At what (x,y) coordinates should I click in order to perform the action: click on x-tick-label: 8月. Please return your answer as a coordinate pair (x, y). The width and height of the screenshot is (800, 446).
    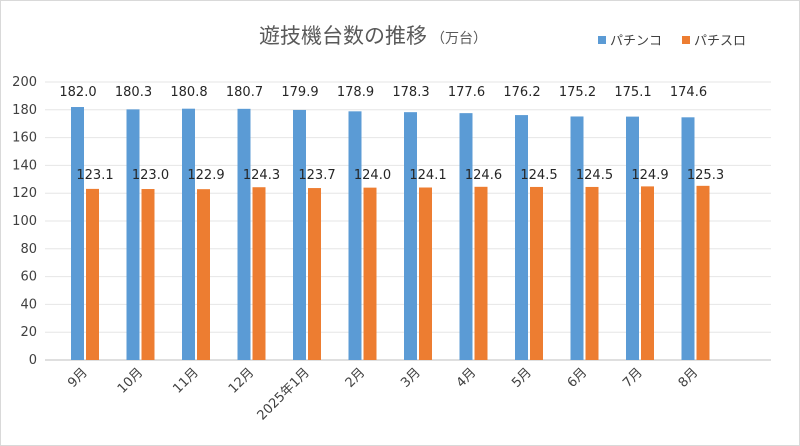
    Looking at the image, I should click on (689, 378).